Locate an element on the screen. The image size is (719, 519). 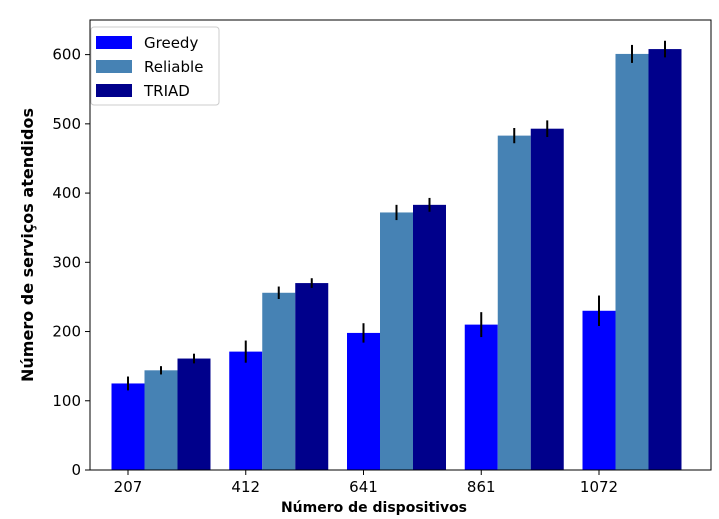
x-tick-label-1072: 1072 is located at coordinates (599, 487).